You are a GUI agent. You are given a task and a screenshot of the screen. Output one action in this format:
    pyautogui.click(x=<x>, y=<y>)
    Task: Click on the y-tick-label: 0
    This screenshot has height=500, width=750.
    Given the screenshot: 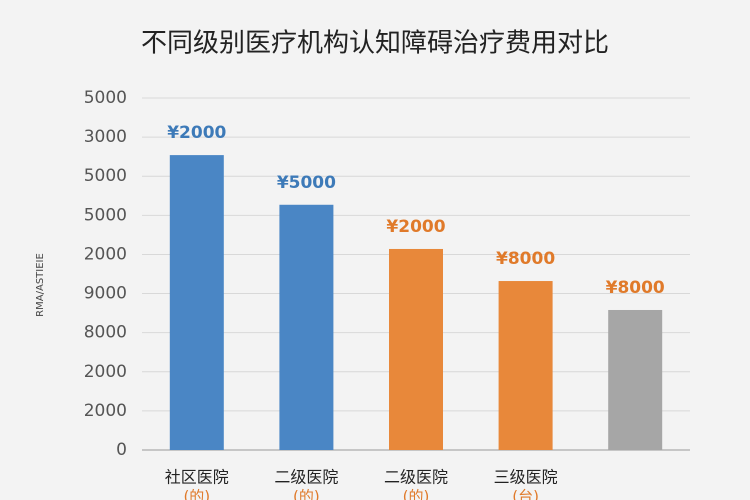 What is the action you would take?
    pyautogui.click(x=121, y=450)
    